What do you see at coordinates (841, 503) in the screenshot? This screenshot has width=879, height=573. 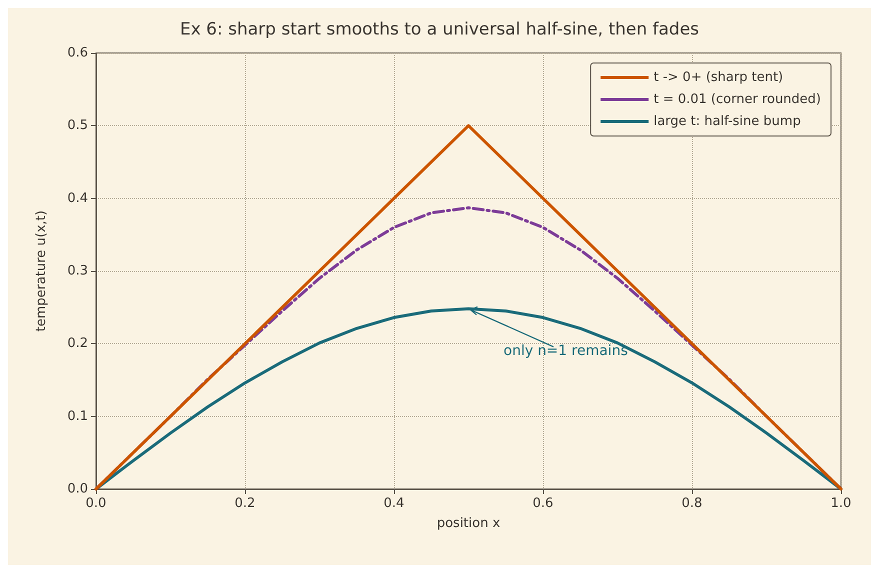 I see `x-tick-label: 1.0` at bounding box center [841, 503].